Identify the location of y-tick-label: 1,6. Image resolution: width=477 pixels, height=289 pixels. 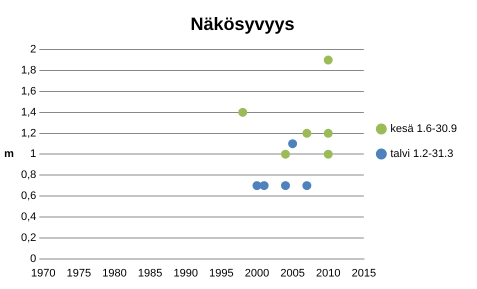
(28, 91).